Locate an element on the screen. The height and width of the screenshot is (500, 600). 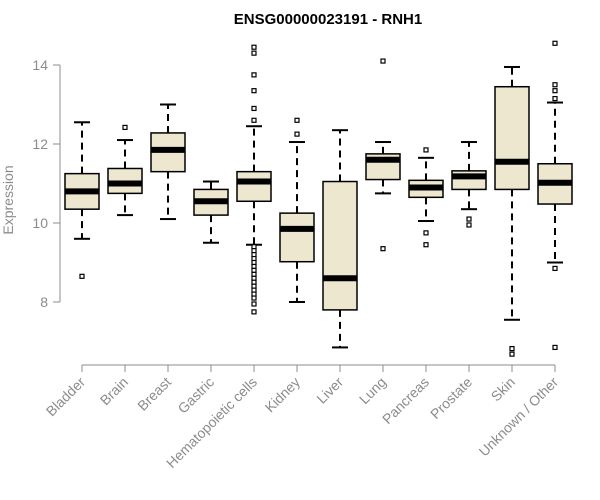
box-unknown-other is located at coordinates (555, 195).